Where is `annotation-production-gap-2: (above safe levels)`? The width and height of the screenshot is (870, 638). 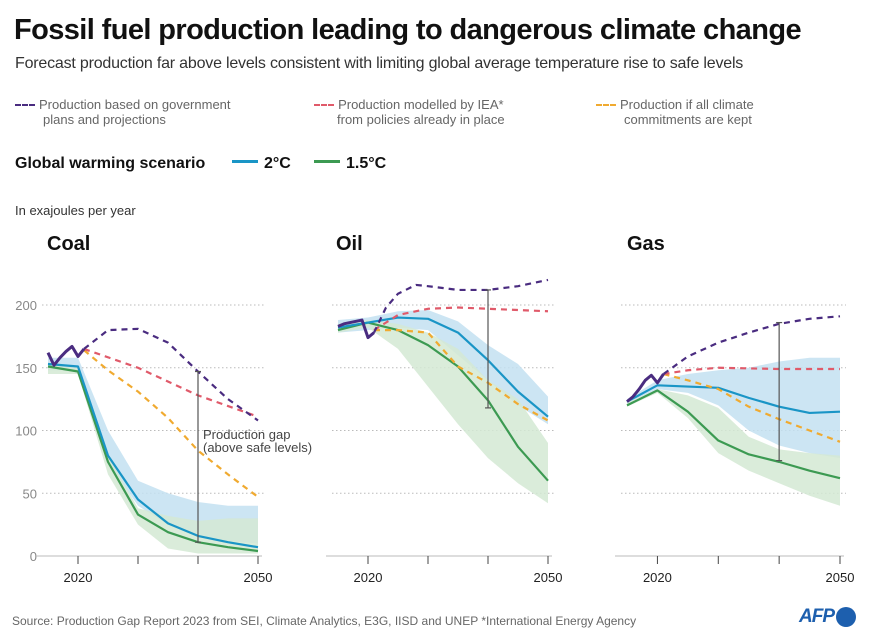
annotation-production-gap-2: (above safe levels) is located at coordinates (257, 447).